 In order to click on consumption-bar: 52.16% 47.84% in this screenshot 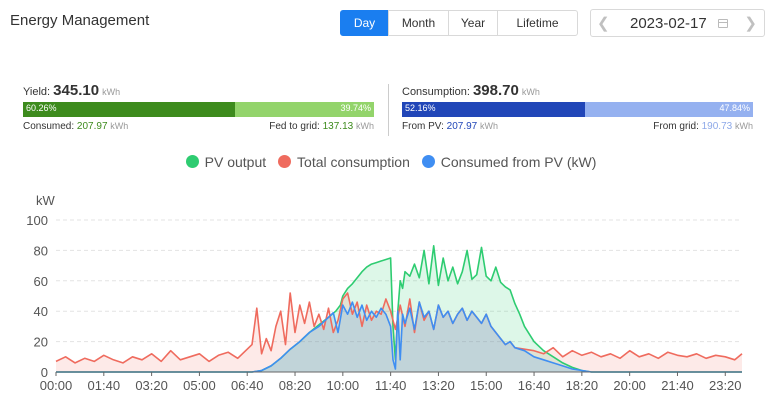, I will do `click(577, 109)`.